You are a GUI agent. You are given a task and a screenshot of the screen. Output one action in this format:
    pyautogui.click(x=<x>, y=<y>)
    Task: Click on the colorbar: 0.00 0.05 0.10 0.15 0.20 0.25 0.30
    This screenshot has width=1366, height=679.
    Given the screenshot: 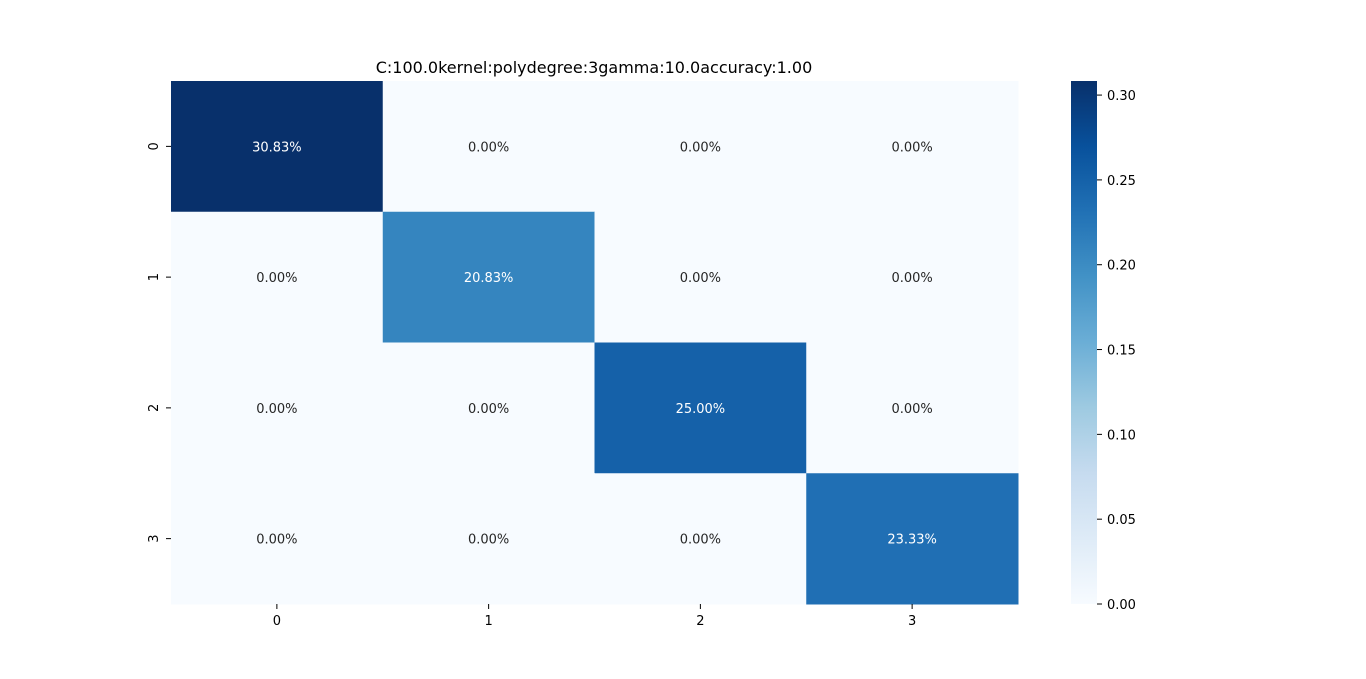 What is the action you would take?
    pyautogui.click(x=1103, y=347)
    